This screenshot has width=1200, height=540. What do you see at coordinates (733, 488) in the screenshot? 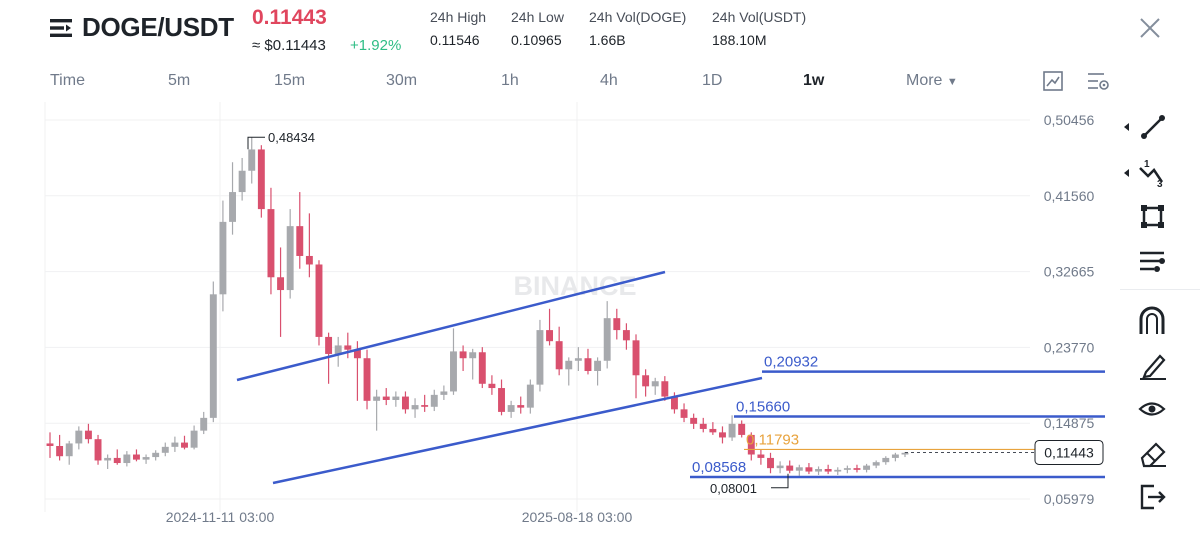
I see `low-marker-label: 0,08001` at bounding box center [733, 488].